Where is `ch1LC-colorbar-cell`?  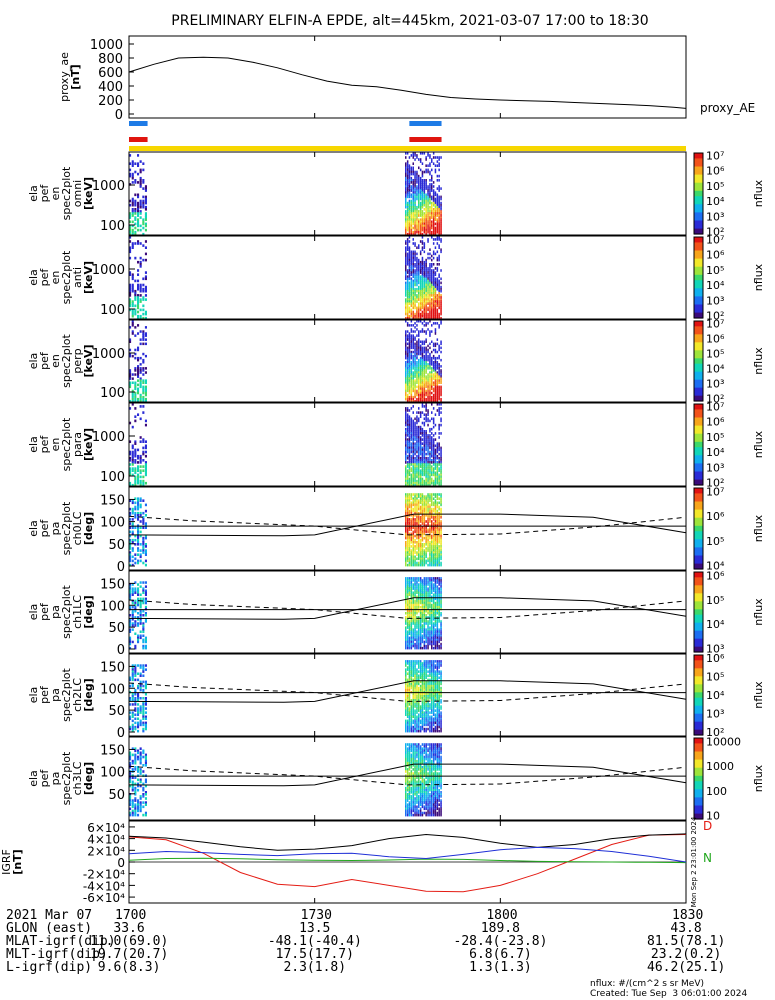
ch1LC-colorbar-cell is located at coordinates (698, 600).